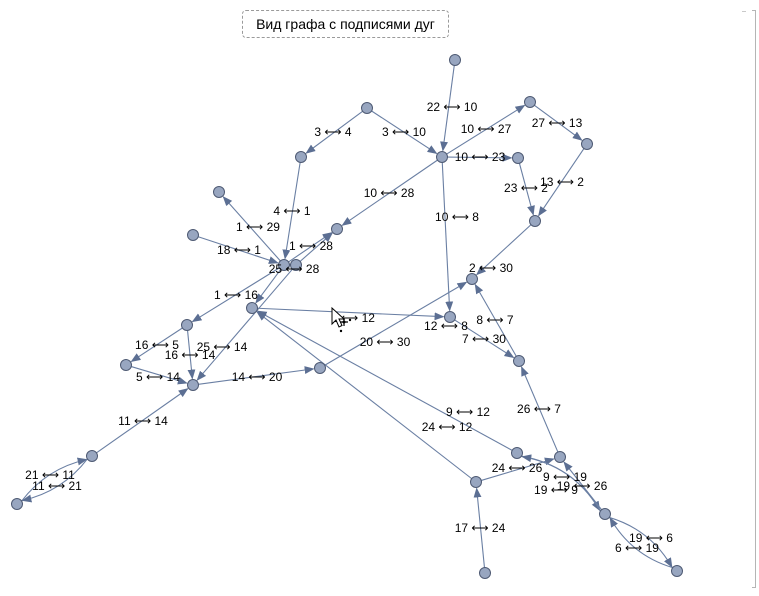 Image resolution: width=759 pixels, height=596 pixels. What do you see at coordinates (341, 319) in the screenshot?
I see `mouse-pointer-icon` at bounding box center [341, 319].